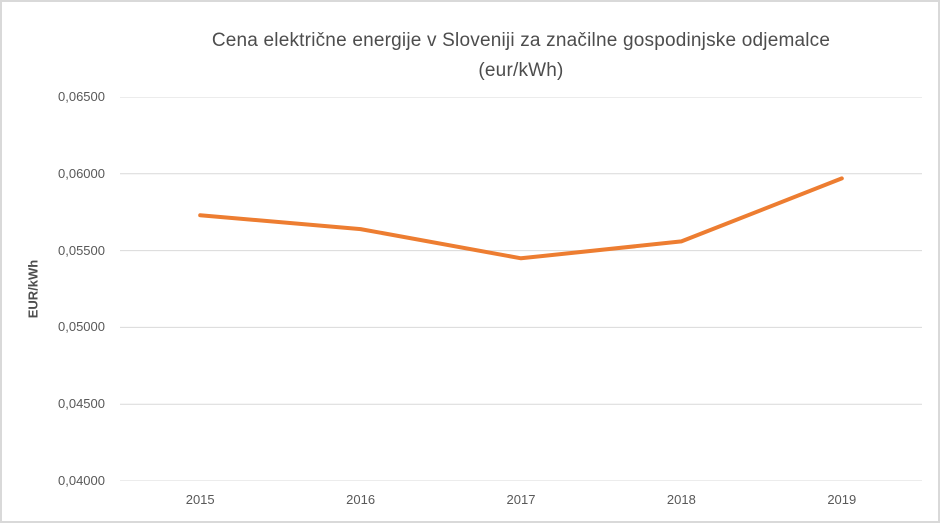  Describe the element at coordinates (81, 173) in the screenshot. I see `y-tick-label: 0,06000` at that location.